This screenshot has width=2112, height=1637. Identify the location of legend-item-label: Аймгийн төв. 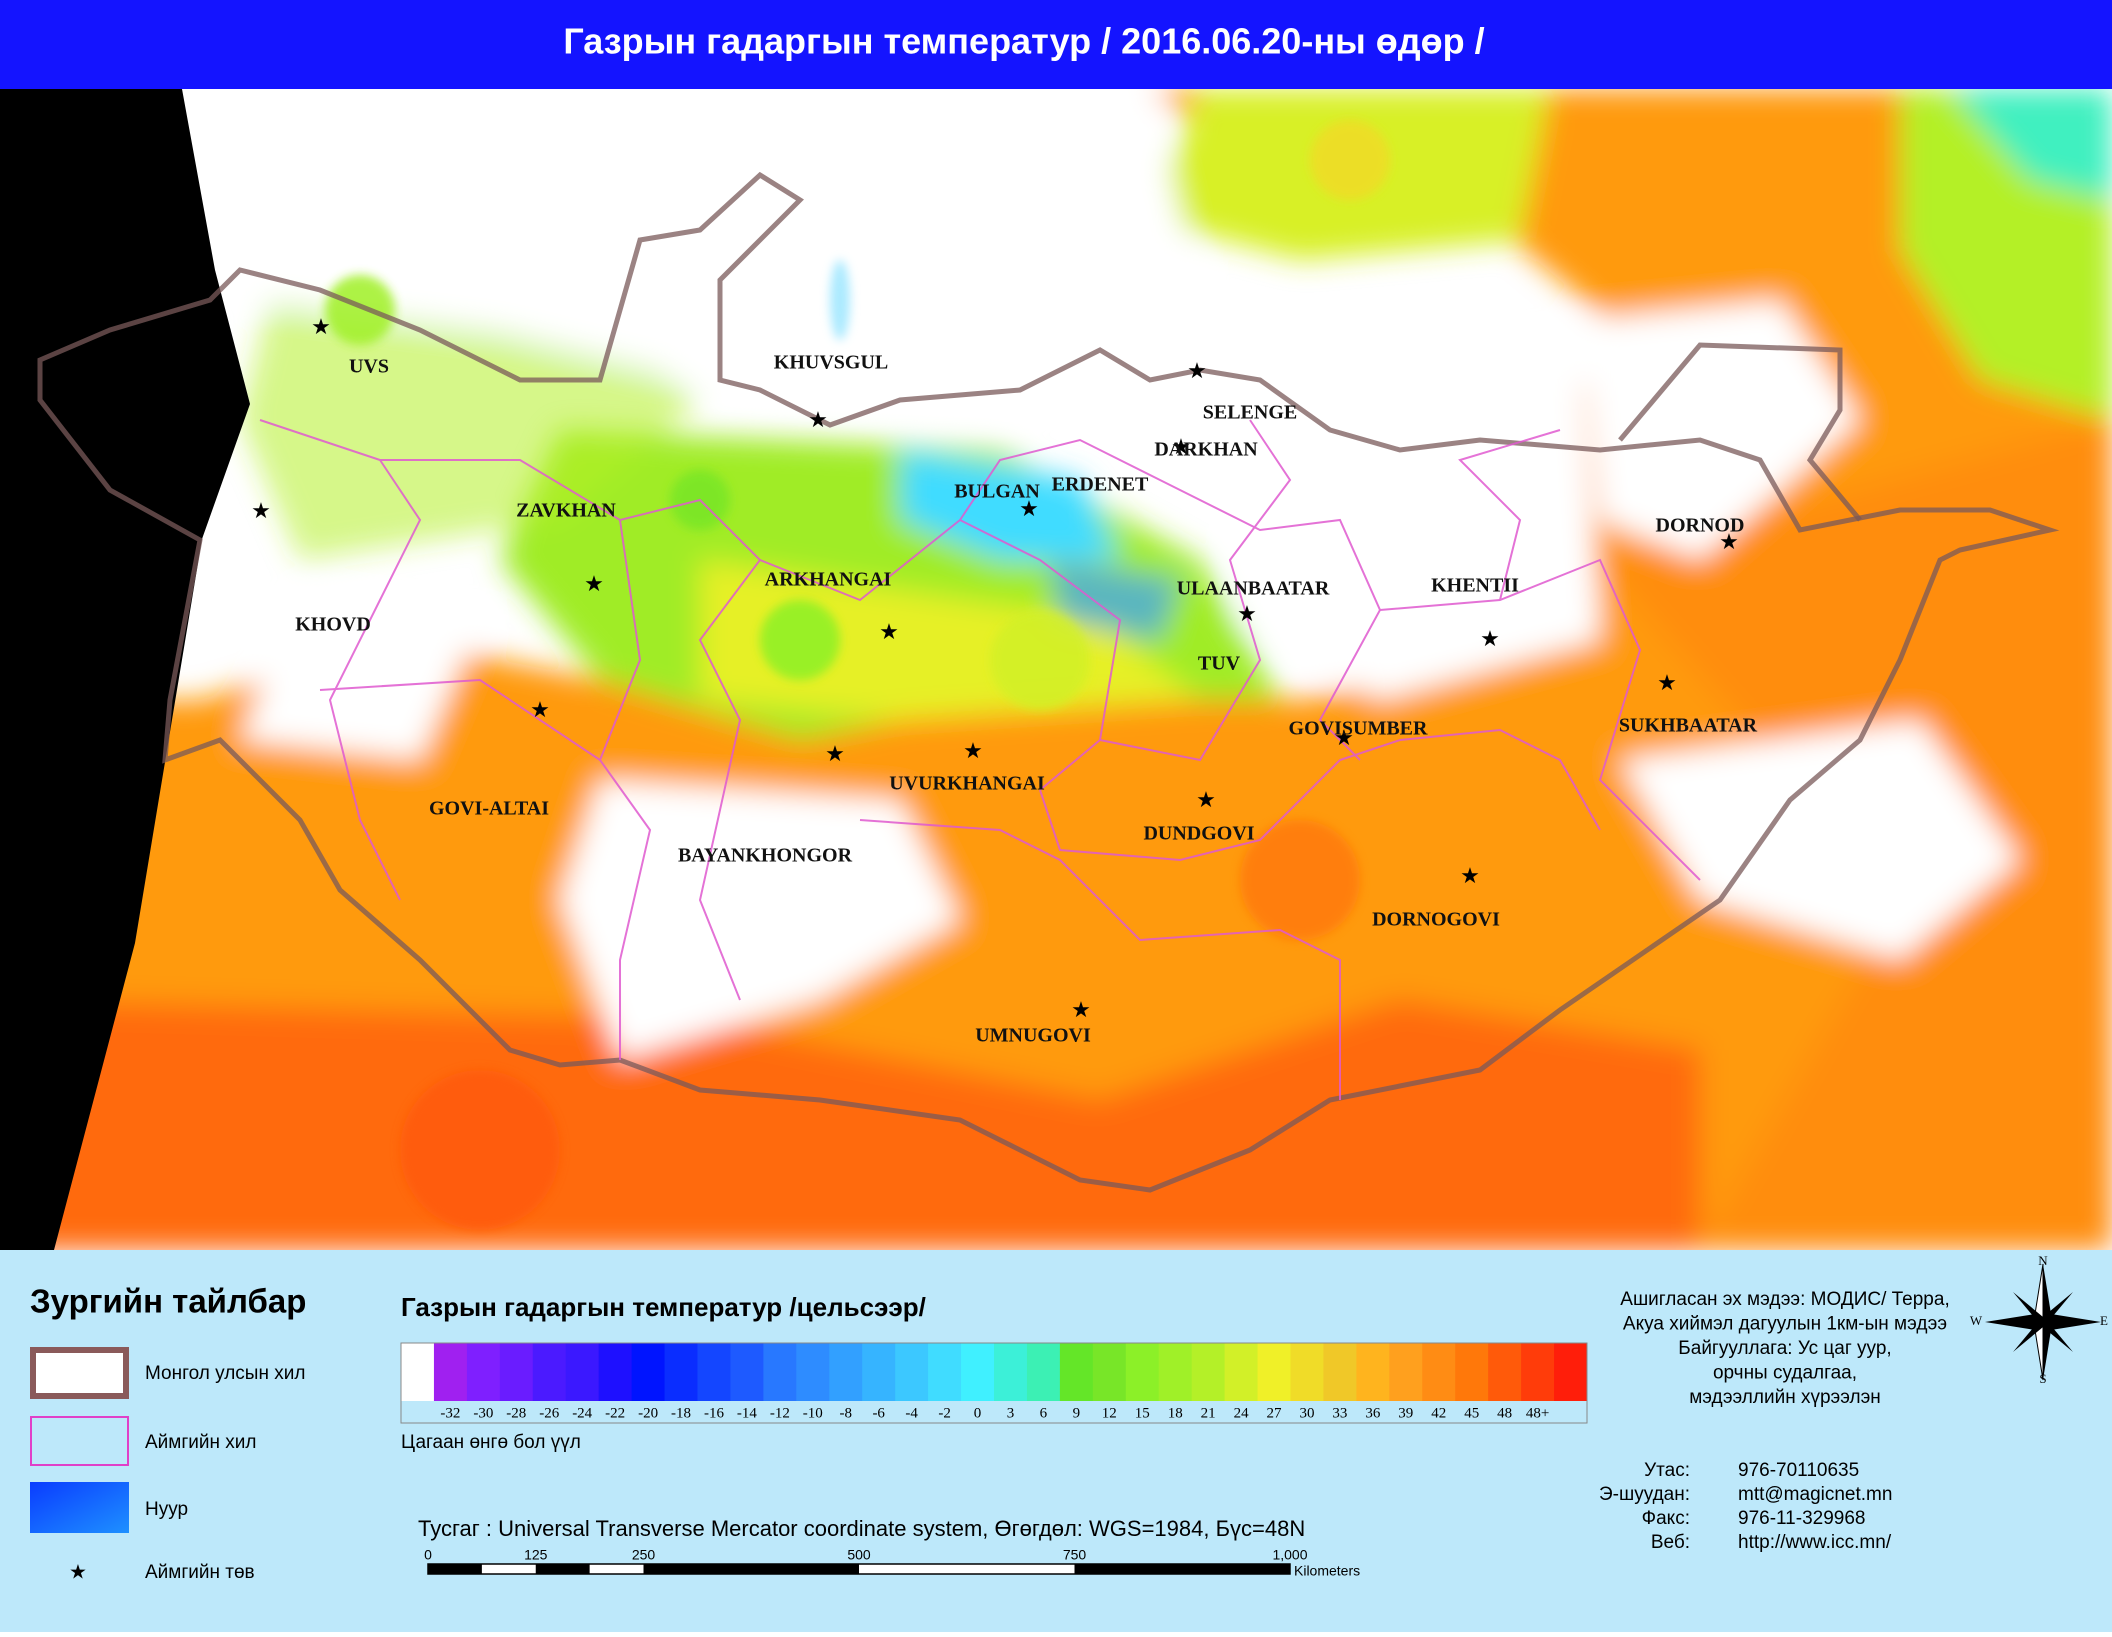
(200, 1572).